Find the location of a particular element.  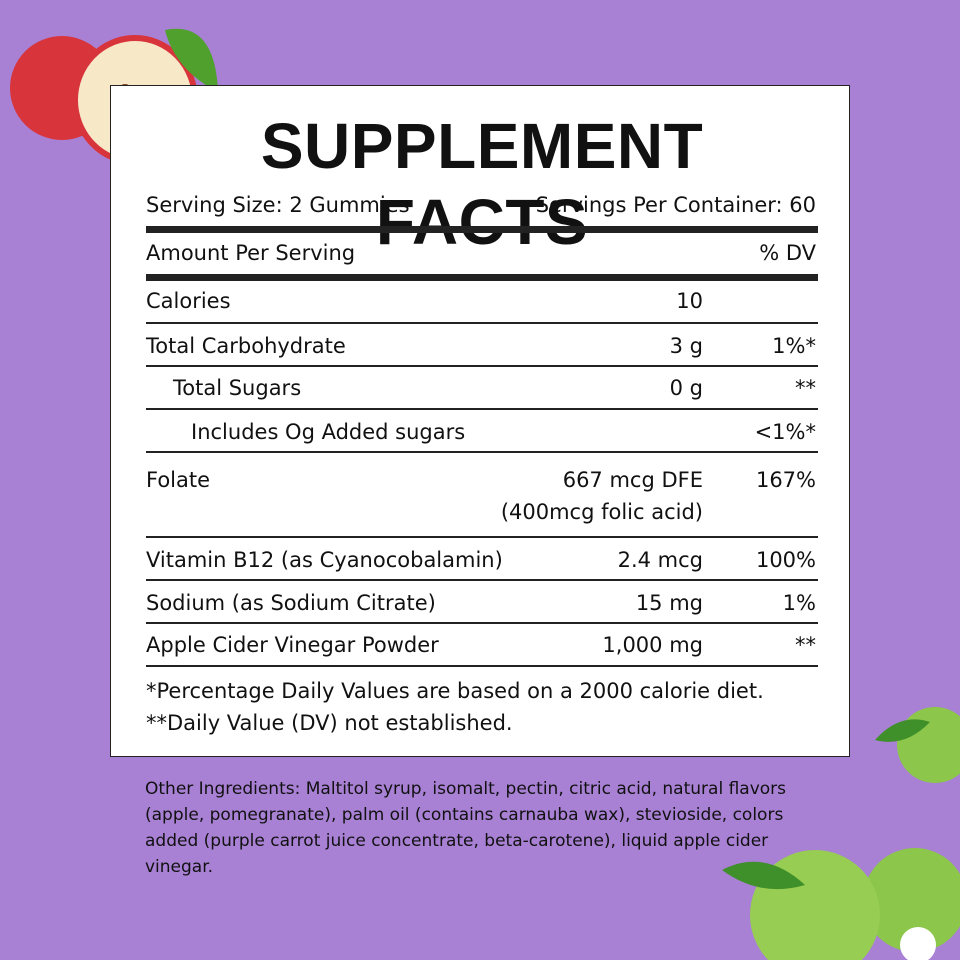

nutrient-name: Calories is located at coordinates (188, 301).